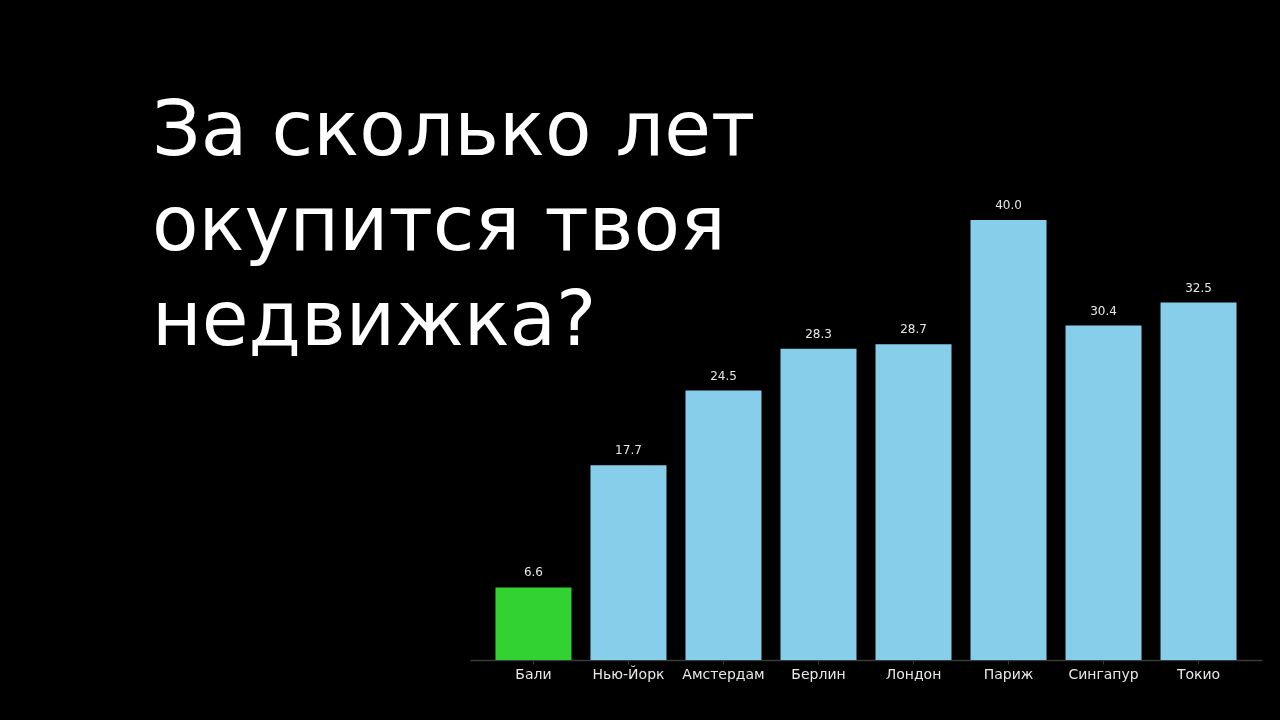  I want to click on data-label: 17.7, so click(628, 450).